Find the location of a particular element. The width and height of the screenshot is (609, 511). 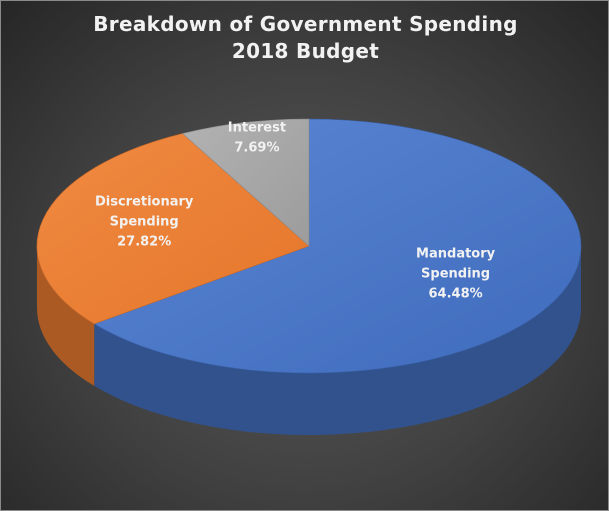

chart-subtitle: 2018 Budget is located at coordinates (305, 51).